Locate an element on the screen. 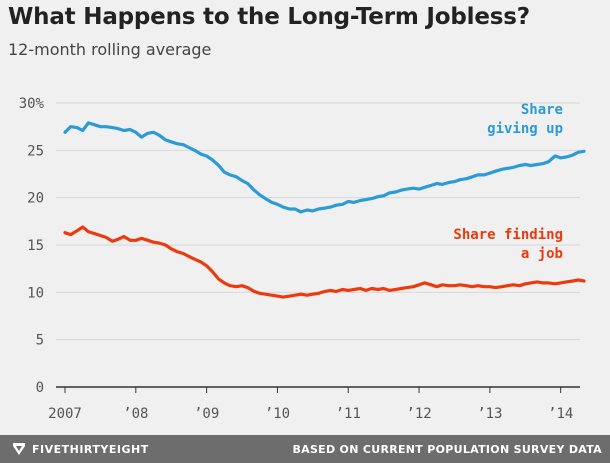  y-axis-tick-labels: 0 5 10 15 20 25 30% is located at coordinates (32, 246).